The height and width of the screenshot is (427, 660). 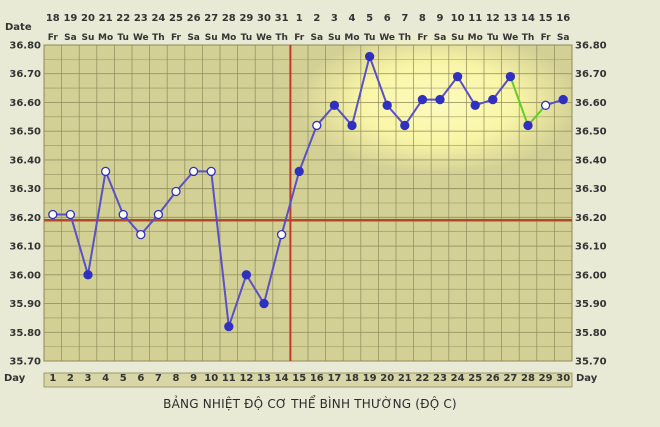 What do you see at coordinates (422, 18) in the screenshot?
I see `date-label: 8` at bounding box center [422, 18].